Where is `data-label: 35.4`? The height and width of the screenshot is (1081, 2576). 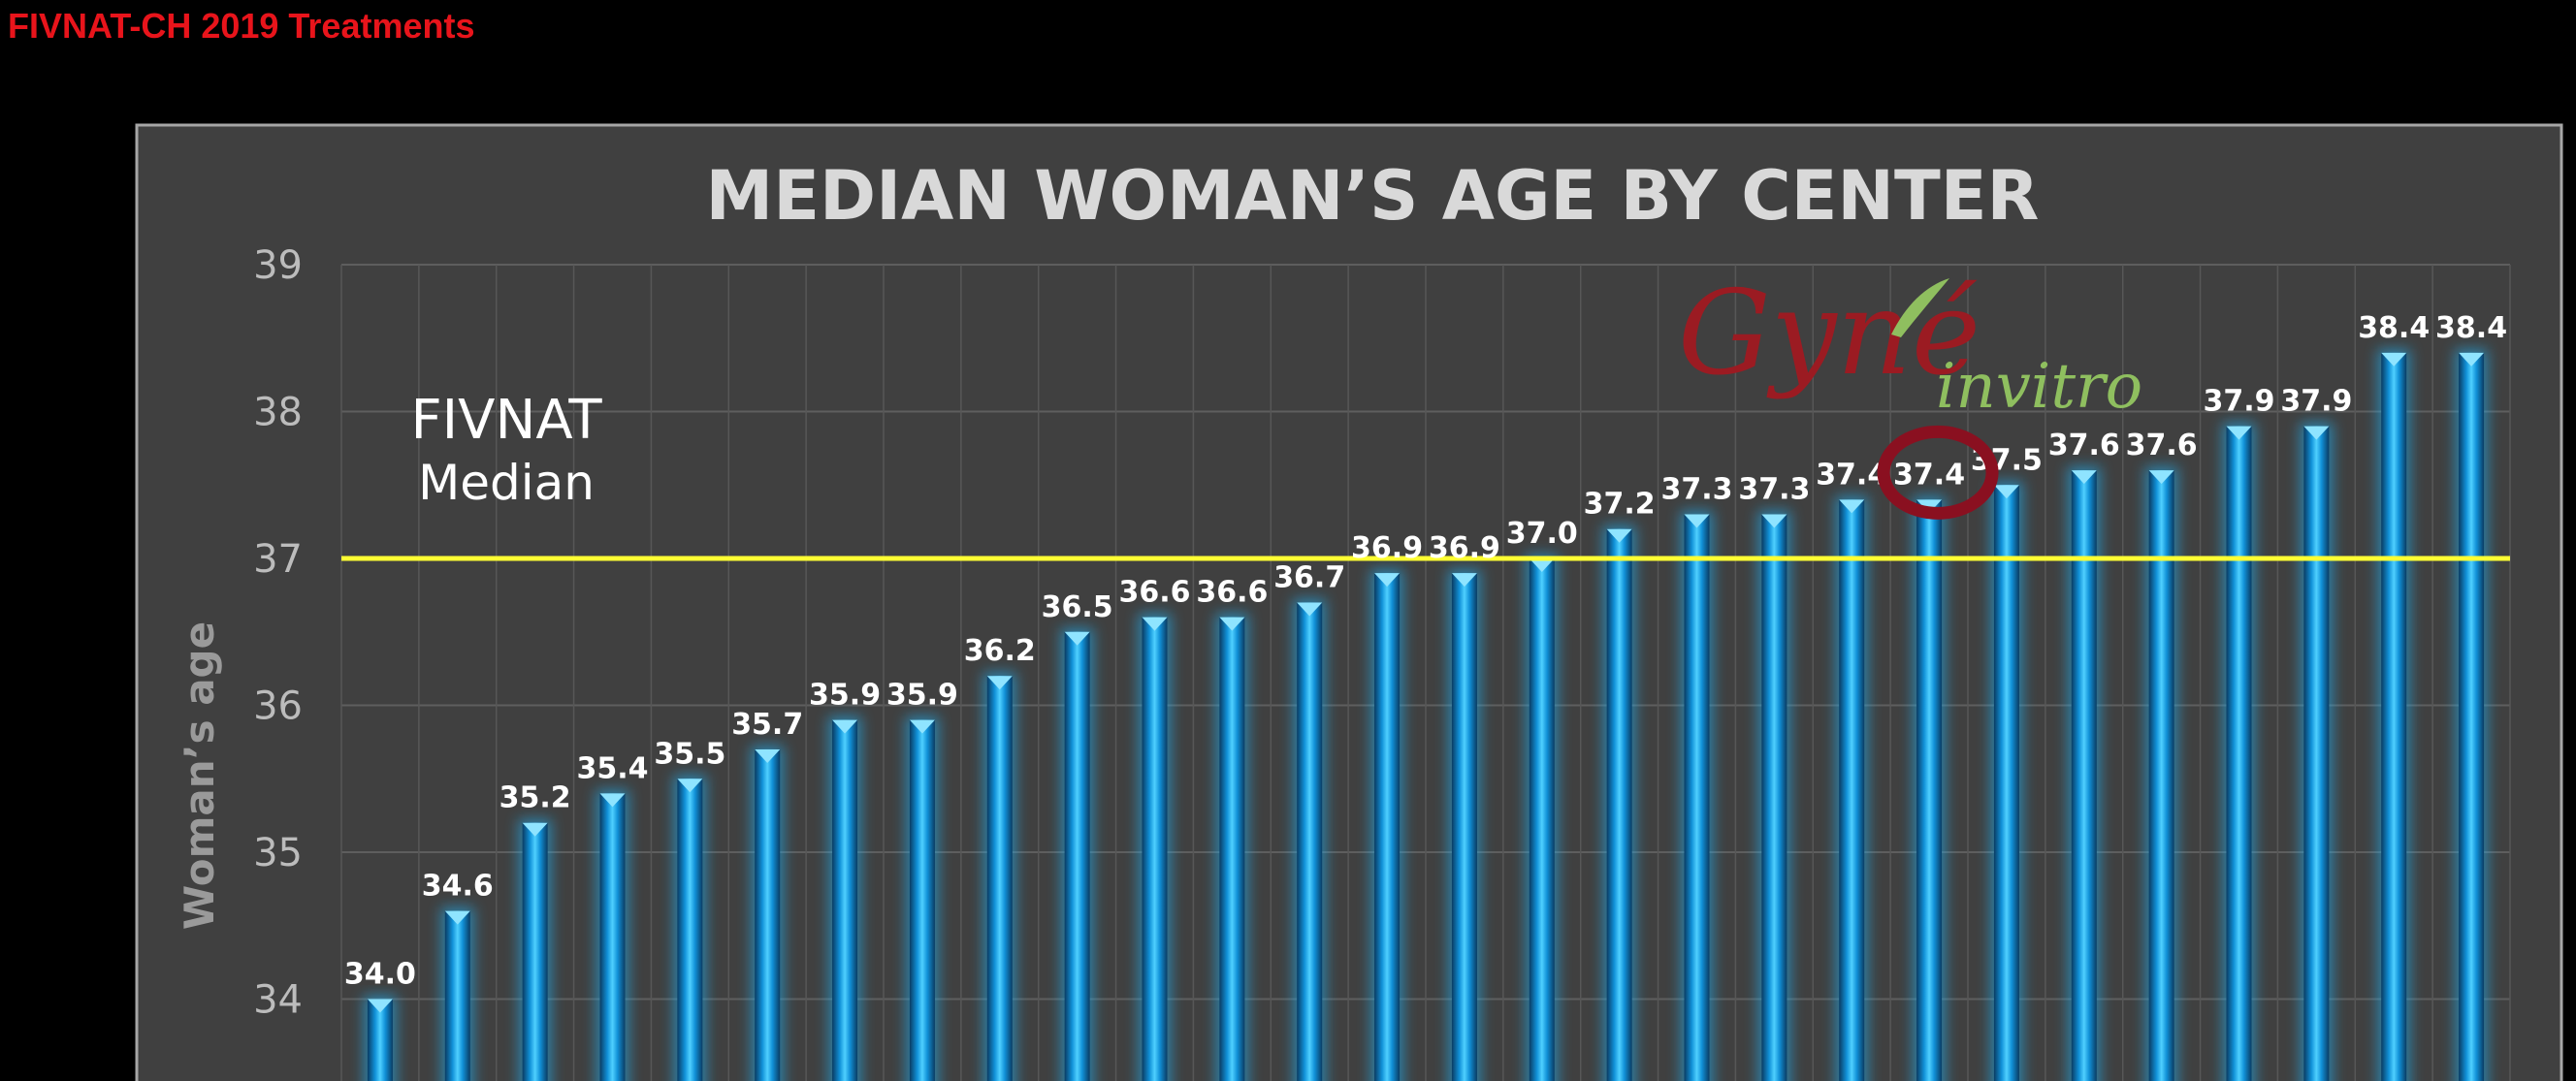 data-label: 35.4 is located at coordinates (612, 768).